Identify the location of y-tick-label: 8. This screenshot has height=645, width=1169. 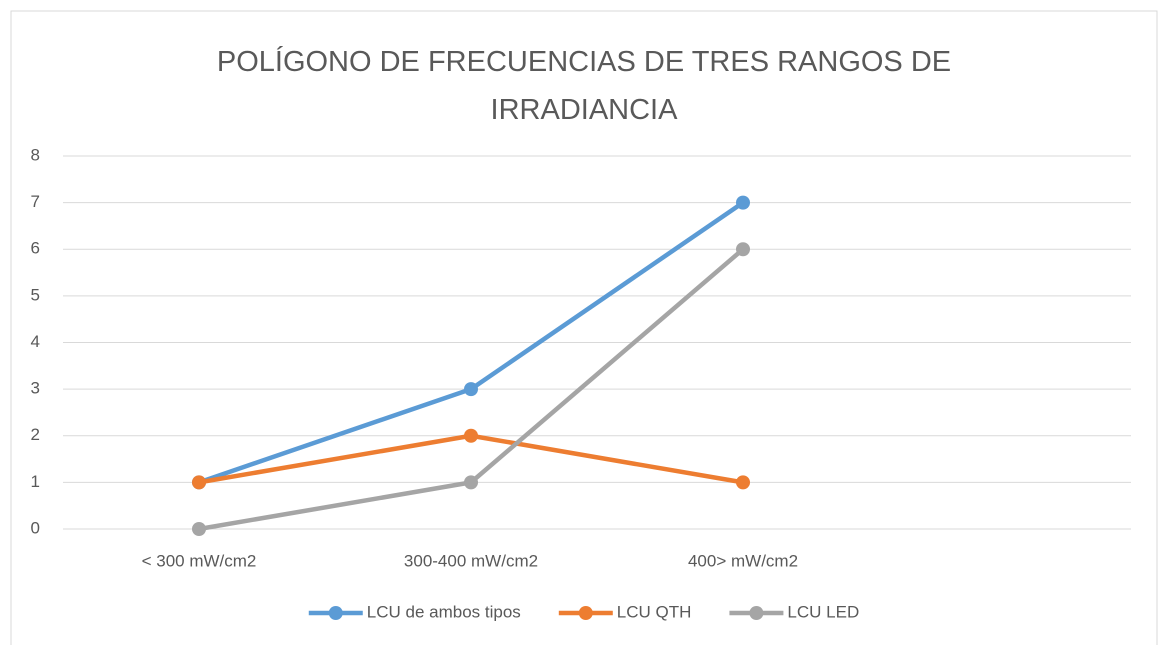
(35, 154).